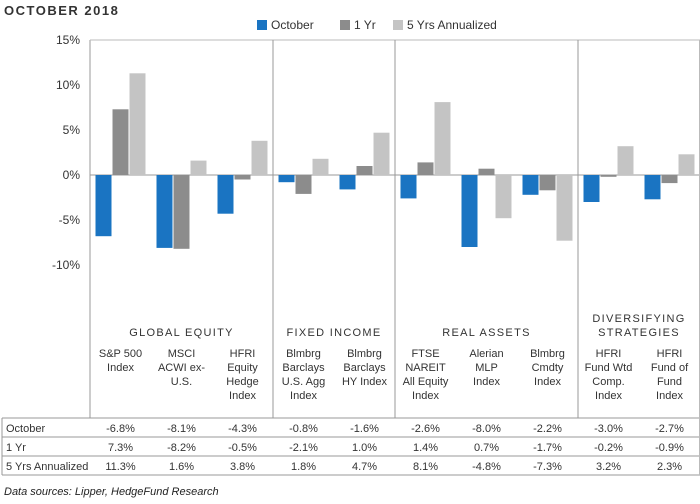 The width and height of the screenshot is (700, 504). What do you see at coordinates (639, 333) in the screenshot?
I see `group-title: STRATEGIES` at bounding box center [639, 333].